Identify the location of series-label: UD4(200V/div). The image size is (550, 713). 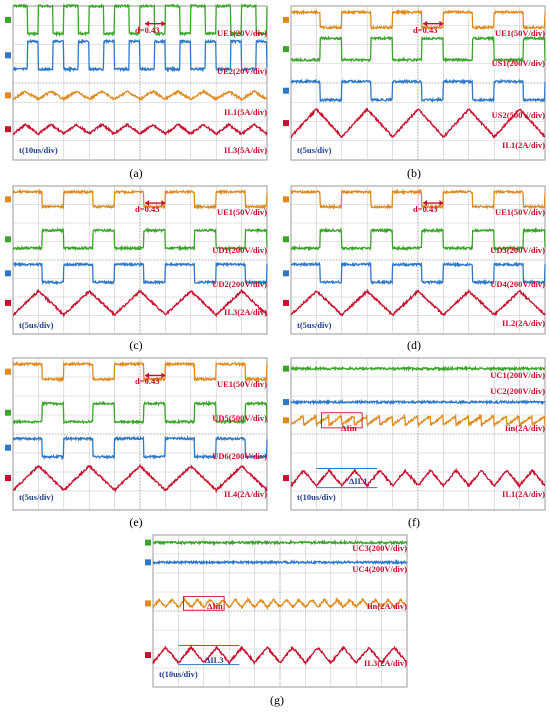
(517, 284).